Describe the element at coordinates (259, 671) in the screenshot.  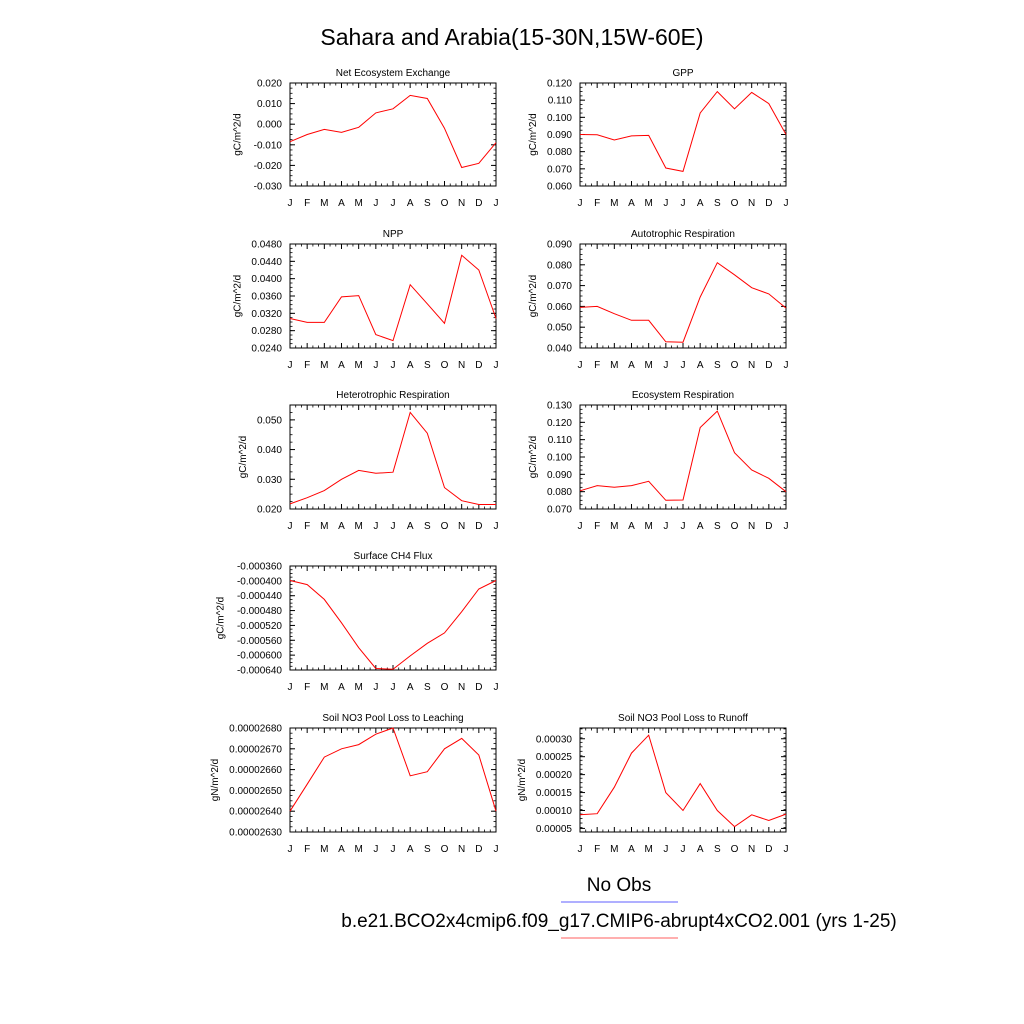
I see `y-tick-label: -0.000640` at that location.